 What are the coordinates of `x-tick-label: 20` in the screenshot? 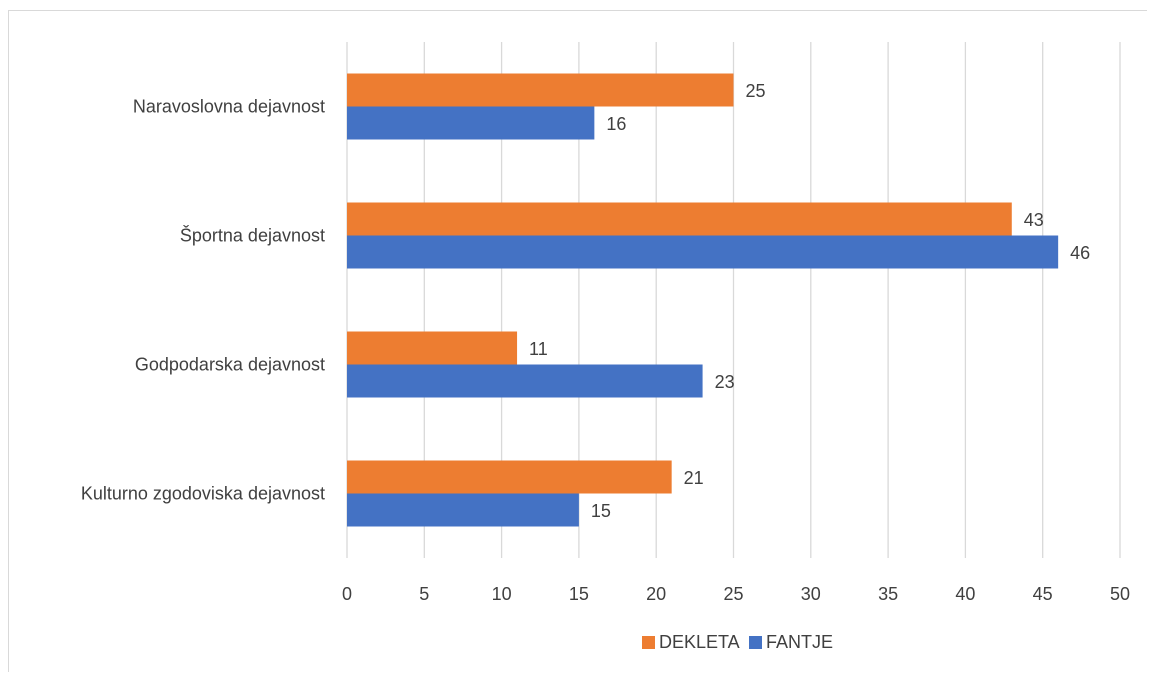 It's located at (656, 594).